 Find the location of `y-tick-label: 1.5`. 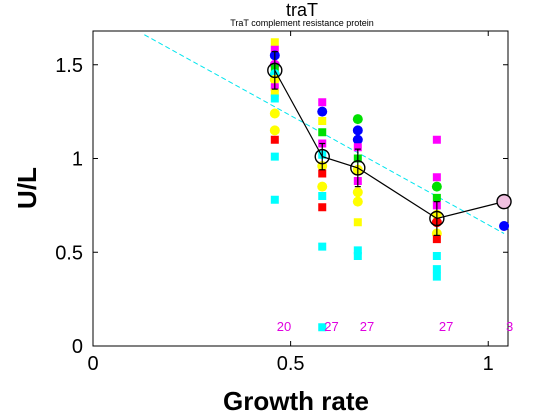

y-tick-label: 1.5 is located at coordinates (69, 66).